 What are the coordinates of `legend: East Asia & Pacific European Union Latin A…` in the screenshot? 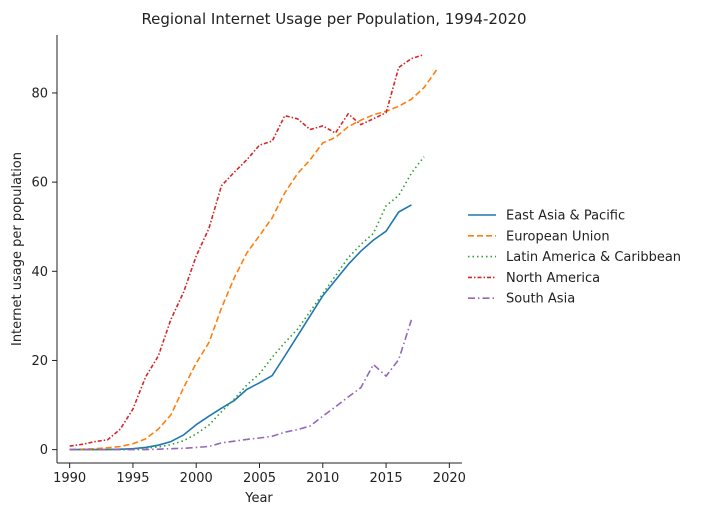 It's located at (574, 258).